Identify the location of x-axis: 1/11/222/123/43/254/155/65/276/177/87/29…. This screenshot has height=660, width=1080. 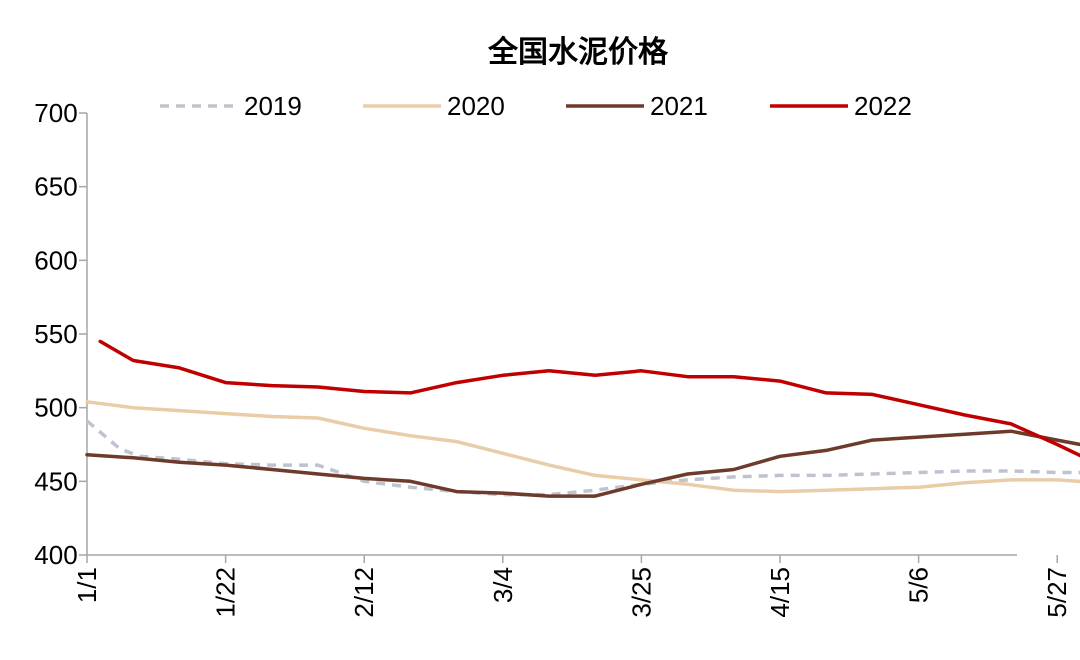
(572, 586).